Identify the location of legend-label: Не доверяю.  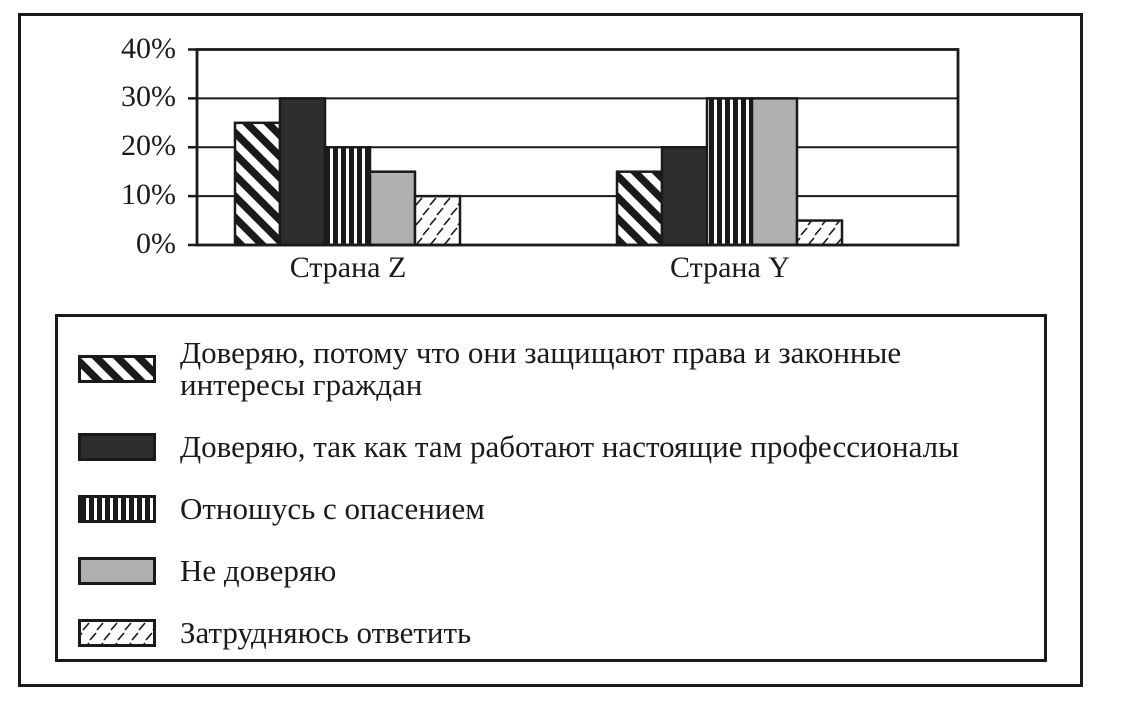
(258, 570).